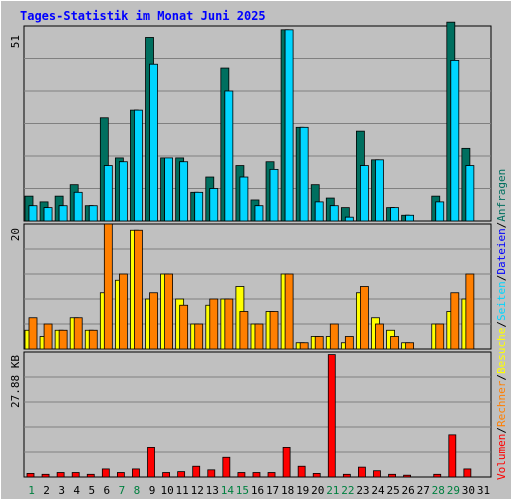  Describe the element at coordinates (61, 490) in the screenshot. I see `x-tick-label-3: 3` at that location.